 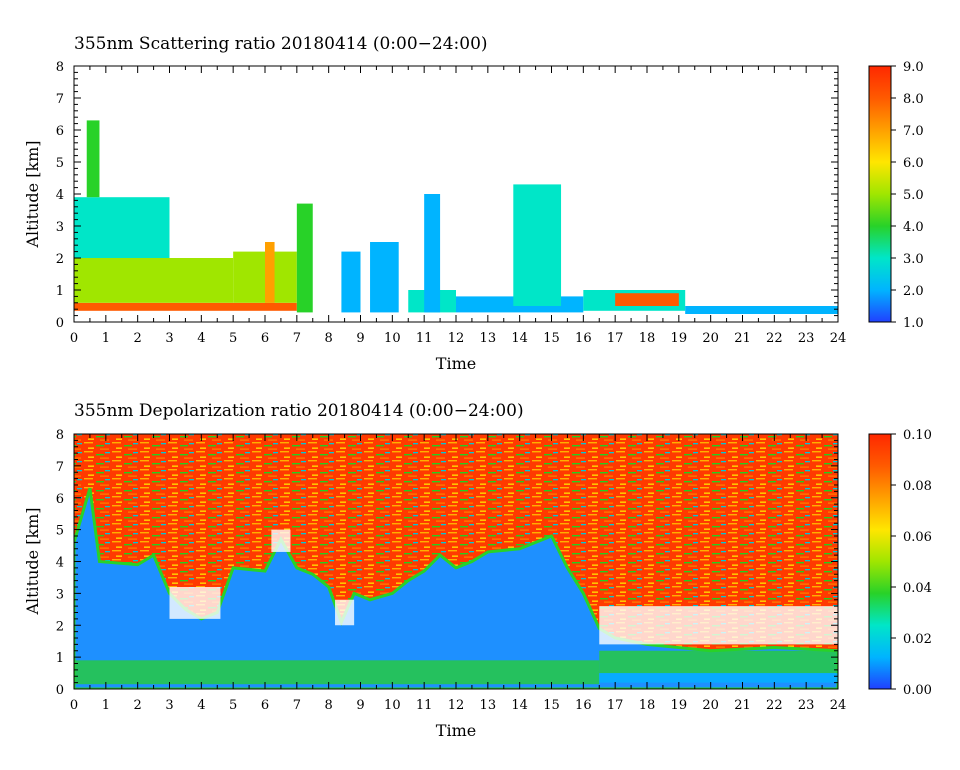 I want to click on colorbar-label: 0.02, so click(x=917, y=639).